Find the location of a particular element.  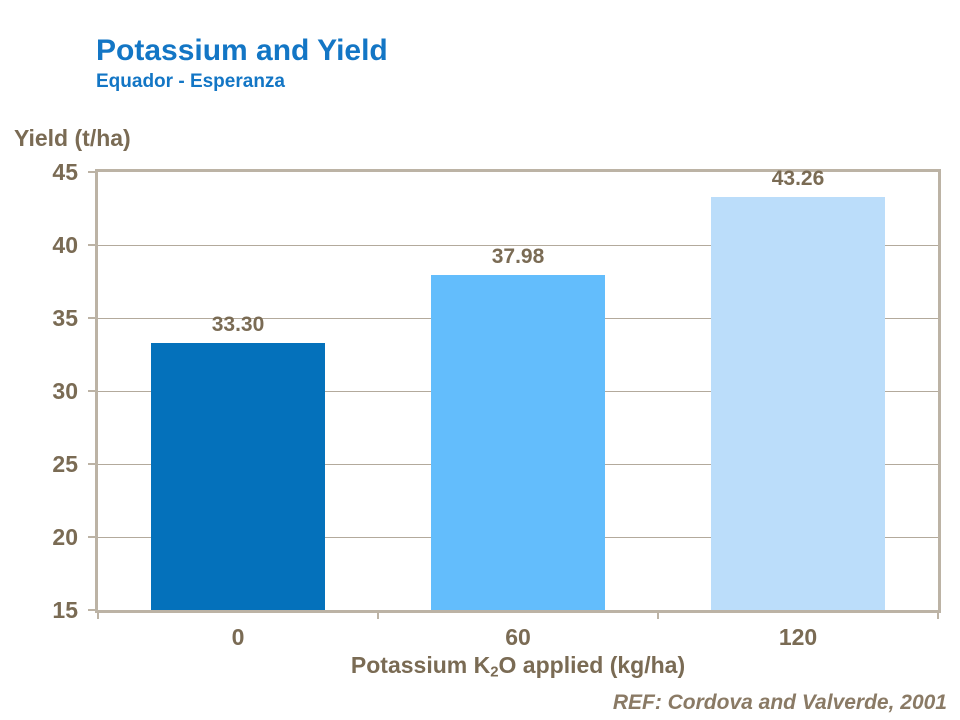

bar-value-label-60: 37.98 is located at coordinates (518, 256).